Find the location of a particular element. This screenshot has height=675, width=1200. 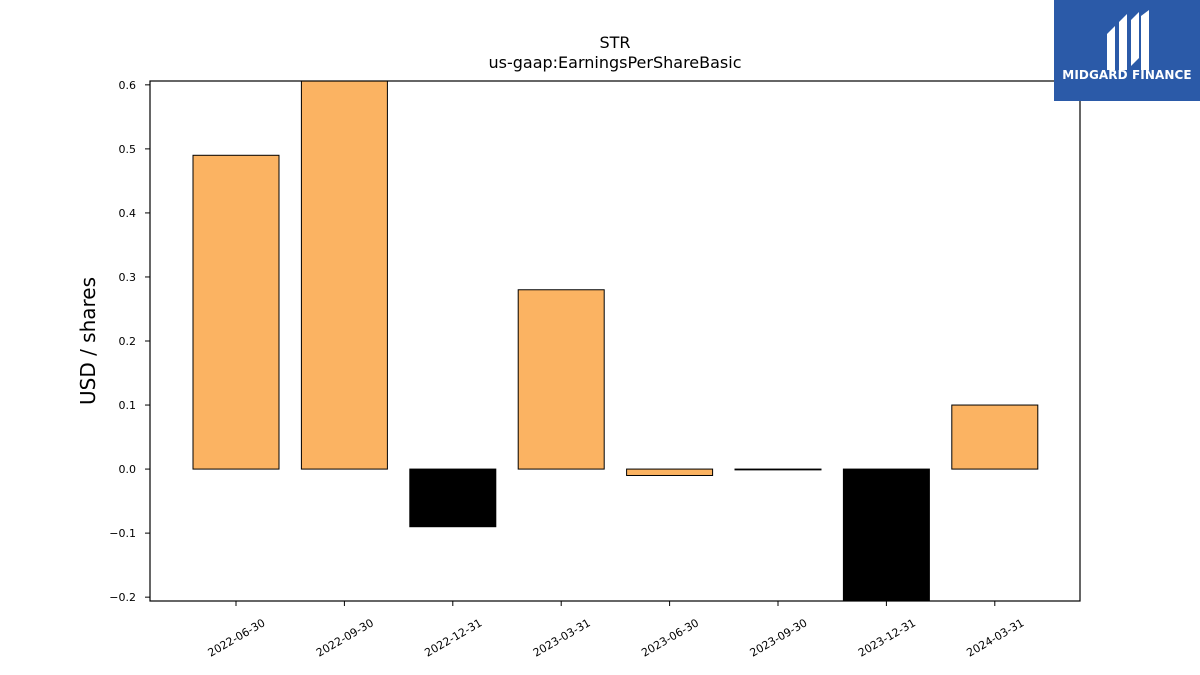

y-axis-label: USD / shares is located at coordinates (88, 341).